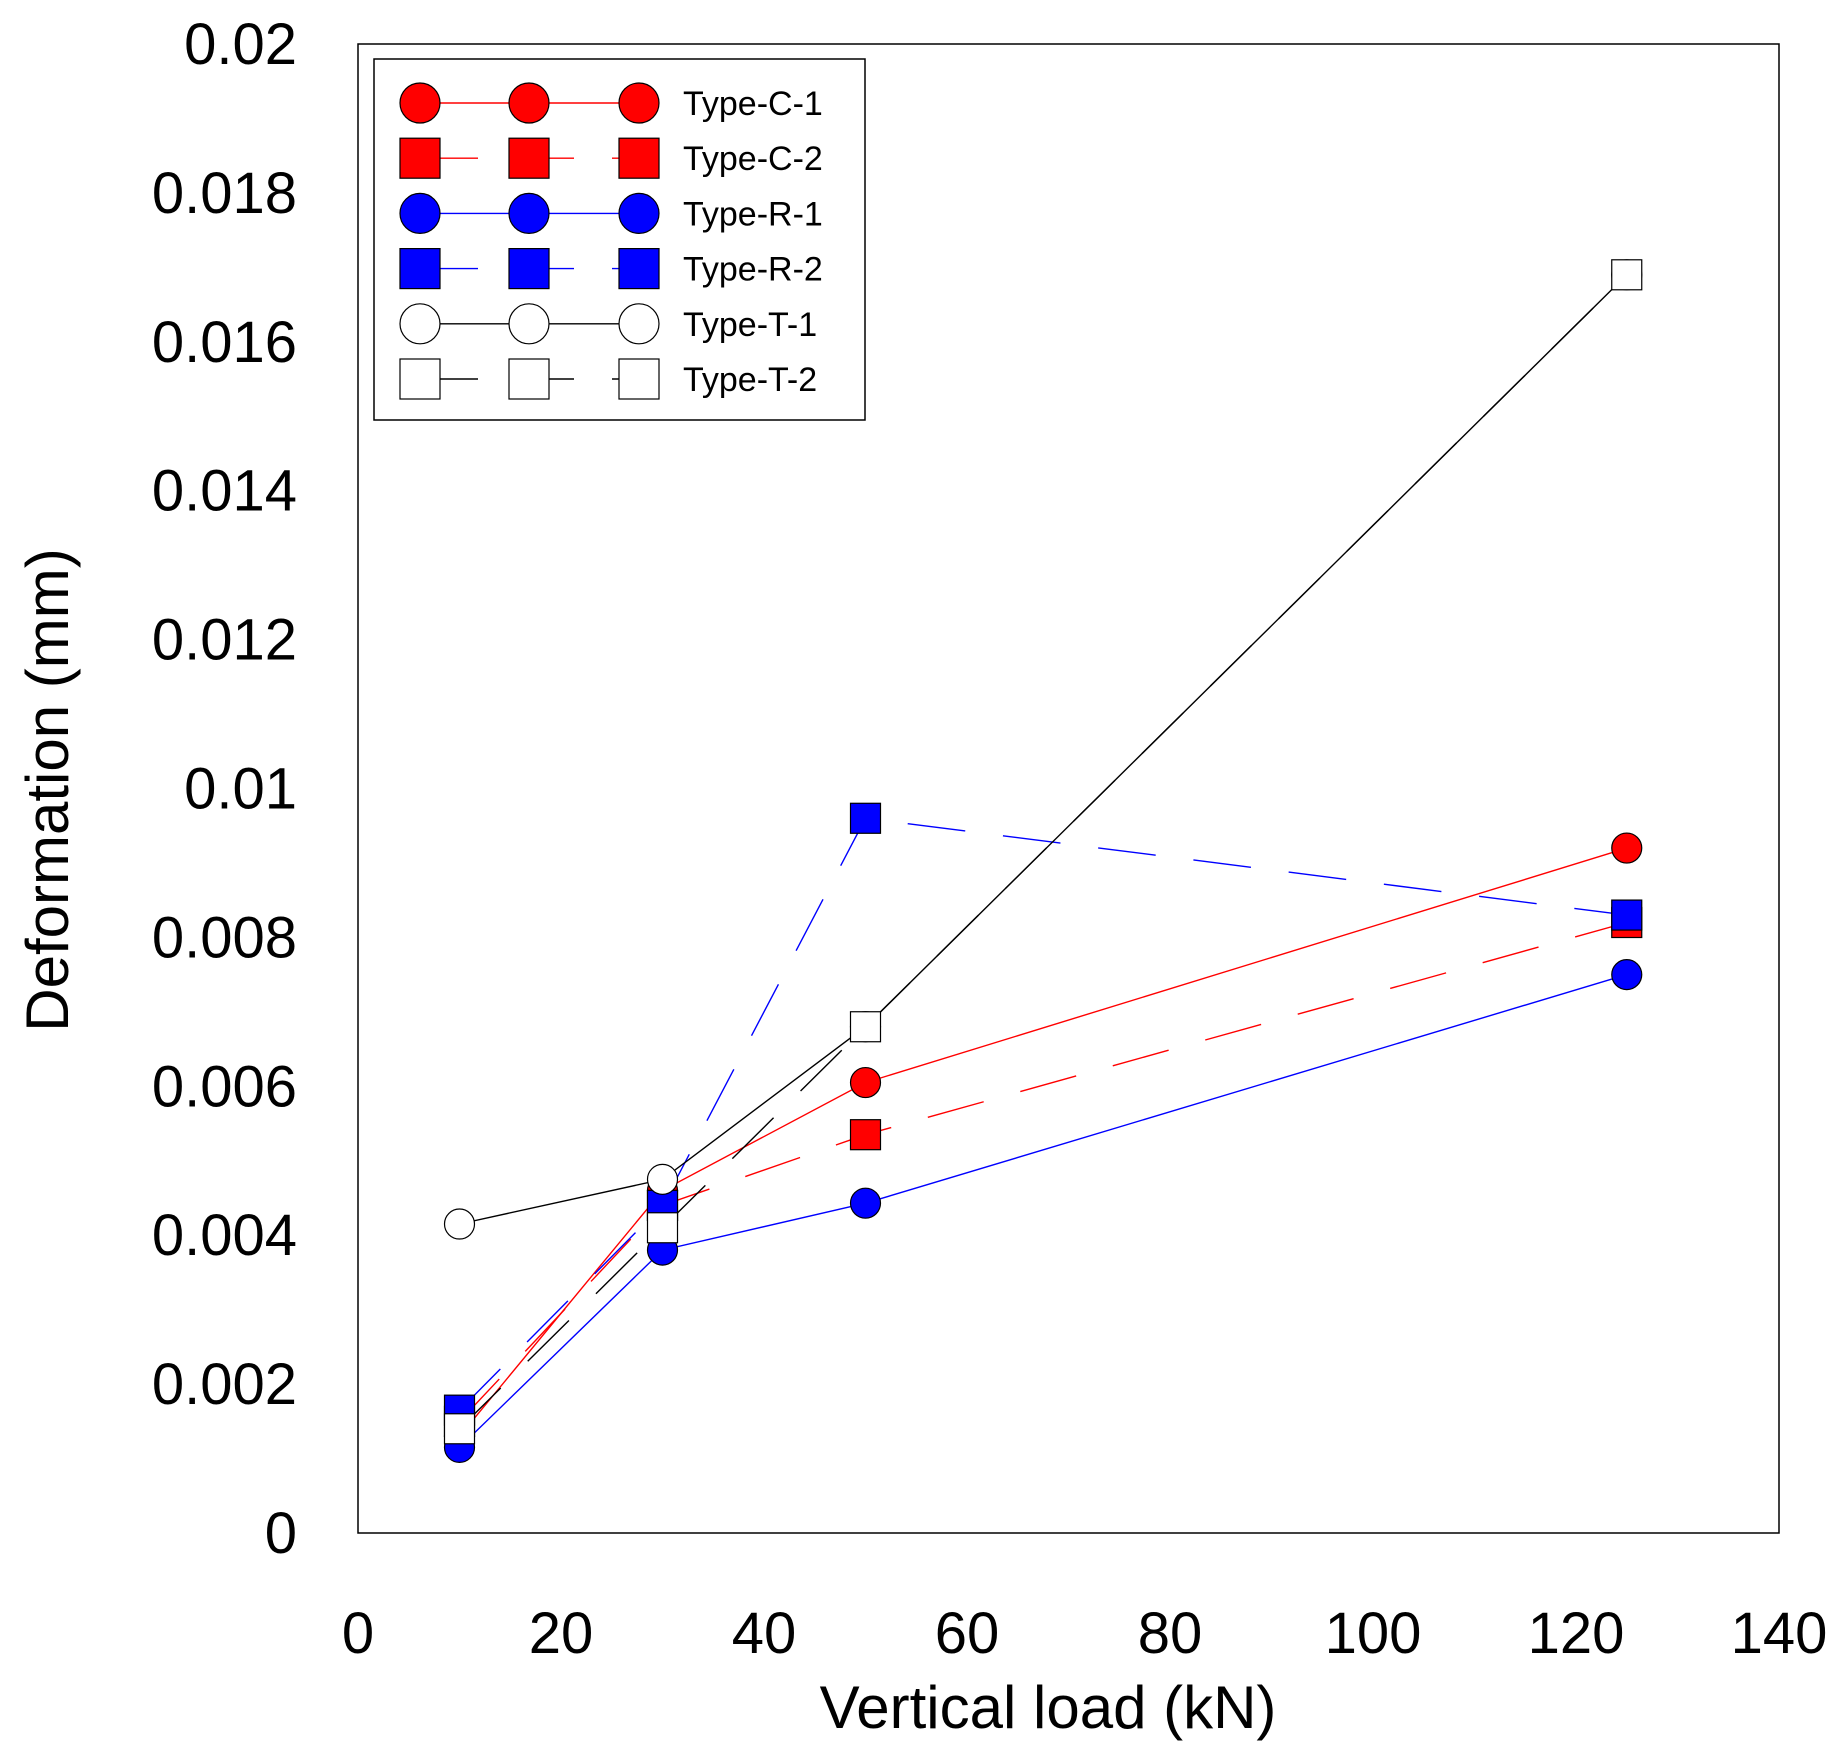  What do you see at coordinates (224, 1384) in the screenshot?
I see `y-tick-label: 0.002` at bounding box center [224, 1384].